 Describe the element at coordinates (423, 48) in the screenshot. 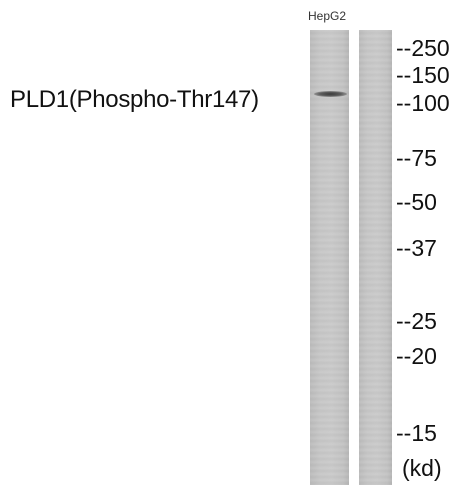

I see `marker-250: --250` at that location.